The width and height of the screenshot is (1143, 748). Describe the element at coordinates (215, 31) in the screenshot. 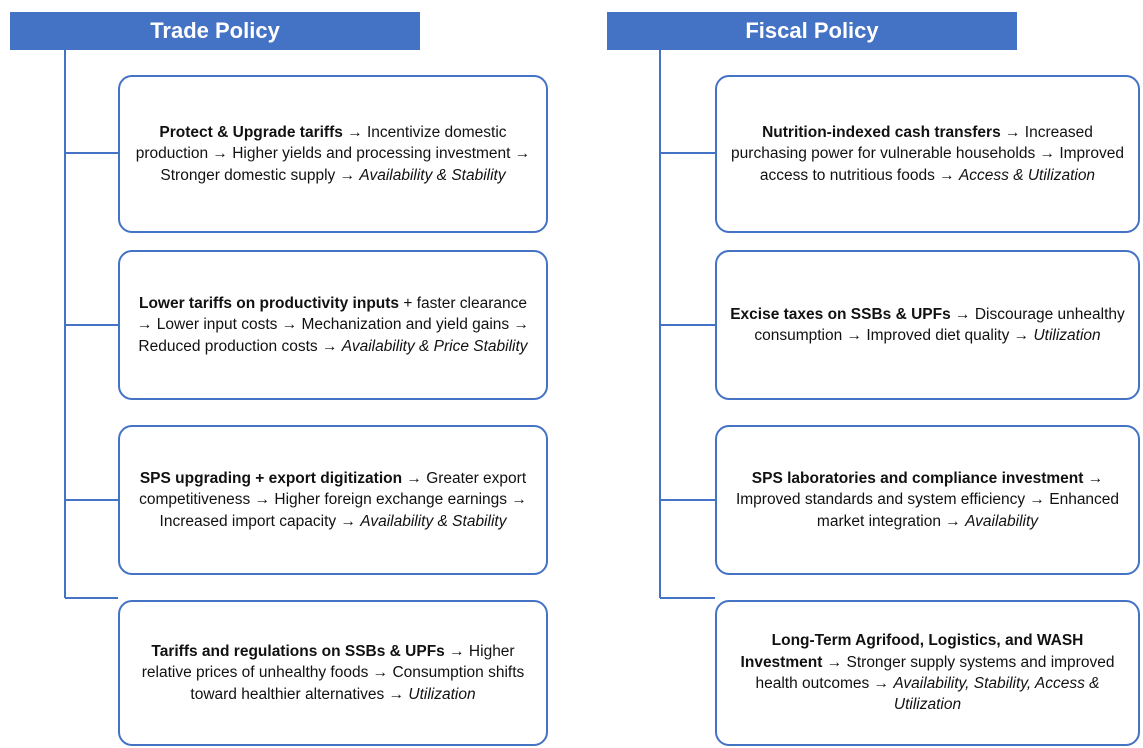

I see `column-title: Trade Policy` at that location.